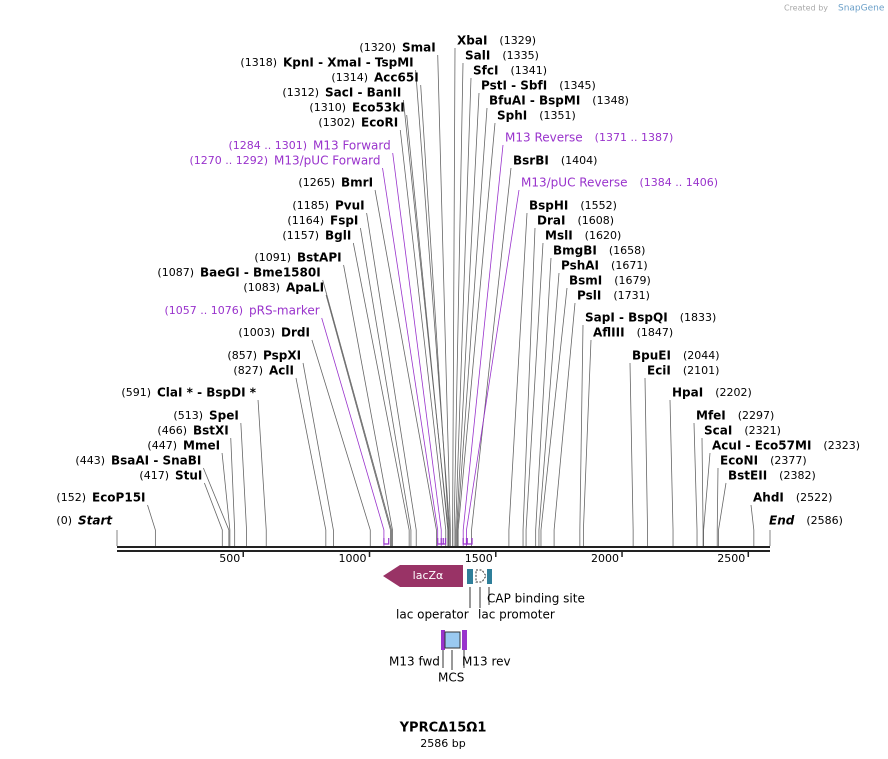 This screenshot has height=759, width=888. I want to click on site-name: XbaI, so click(472, 41).